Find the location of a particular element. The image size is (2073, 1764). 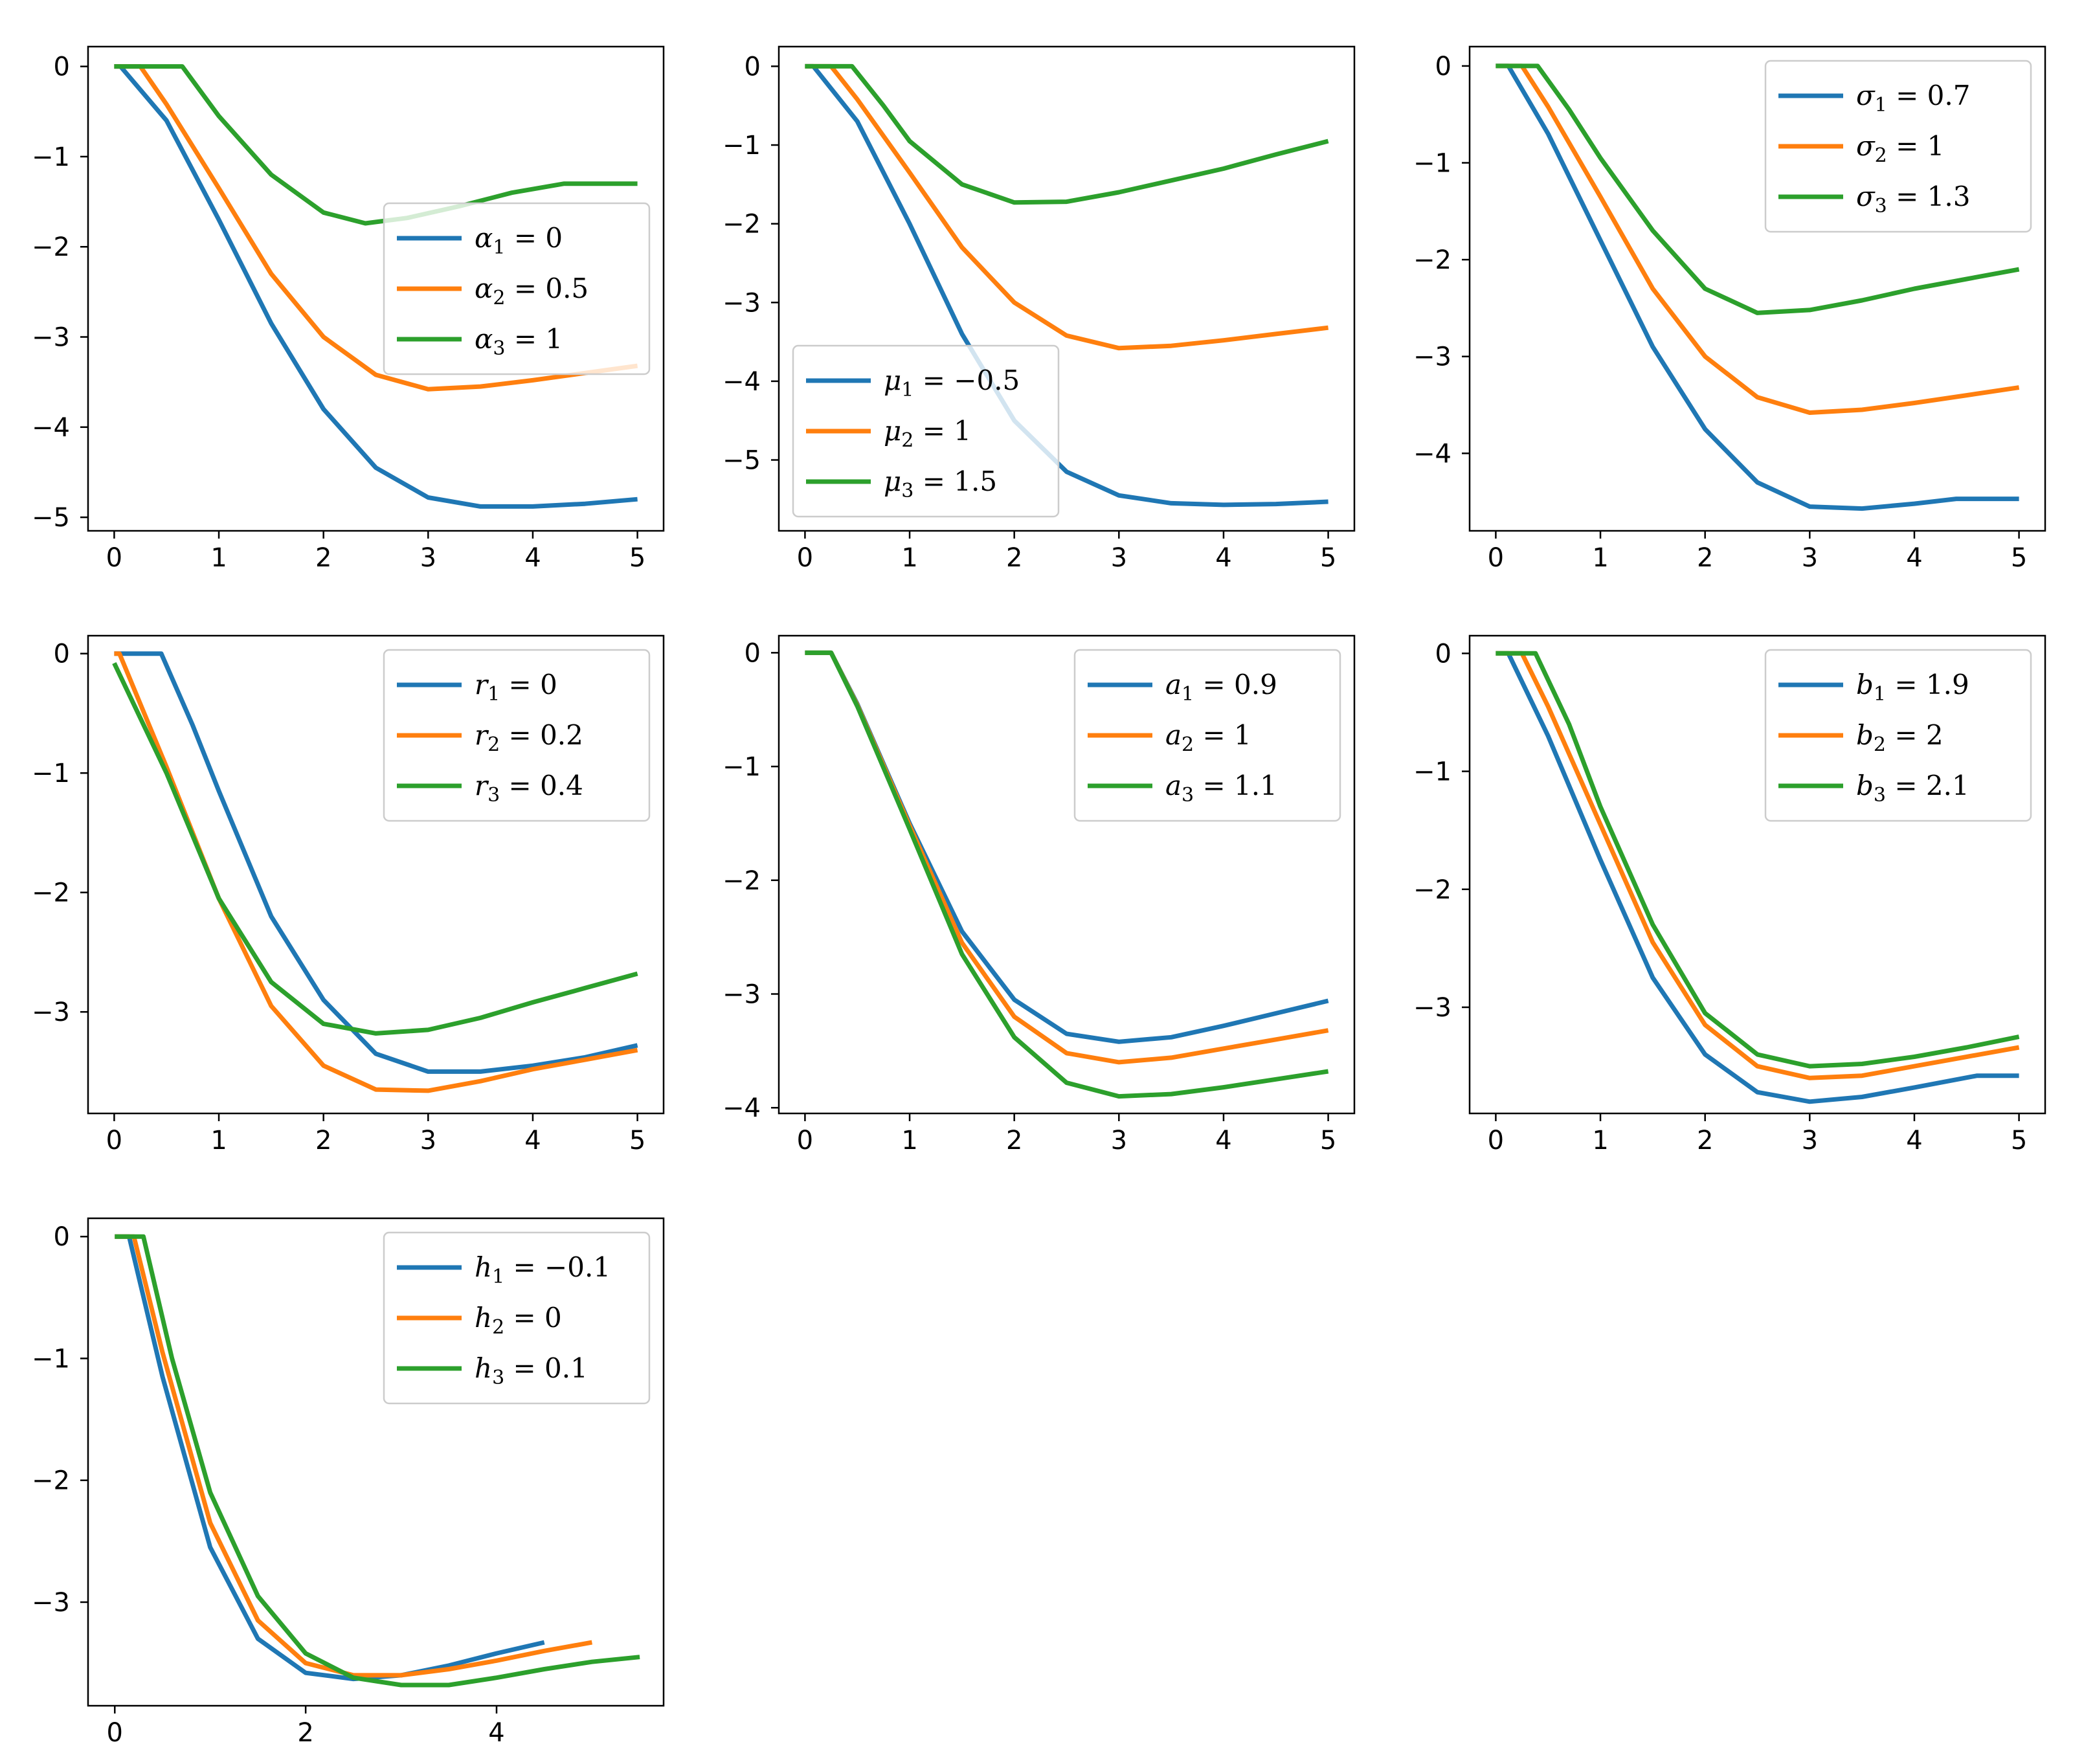

legend: r1 = 0 r2 = 0.2 r3 = 0.4 is located at coordinates (517, 735).